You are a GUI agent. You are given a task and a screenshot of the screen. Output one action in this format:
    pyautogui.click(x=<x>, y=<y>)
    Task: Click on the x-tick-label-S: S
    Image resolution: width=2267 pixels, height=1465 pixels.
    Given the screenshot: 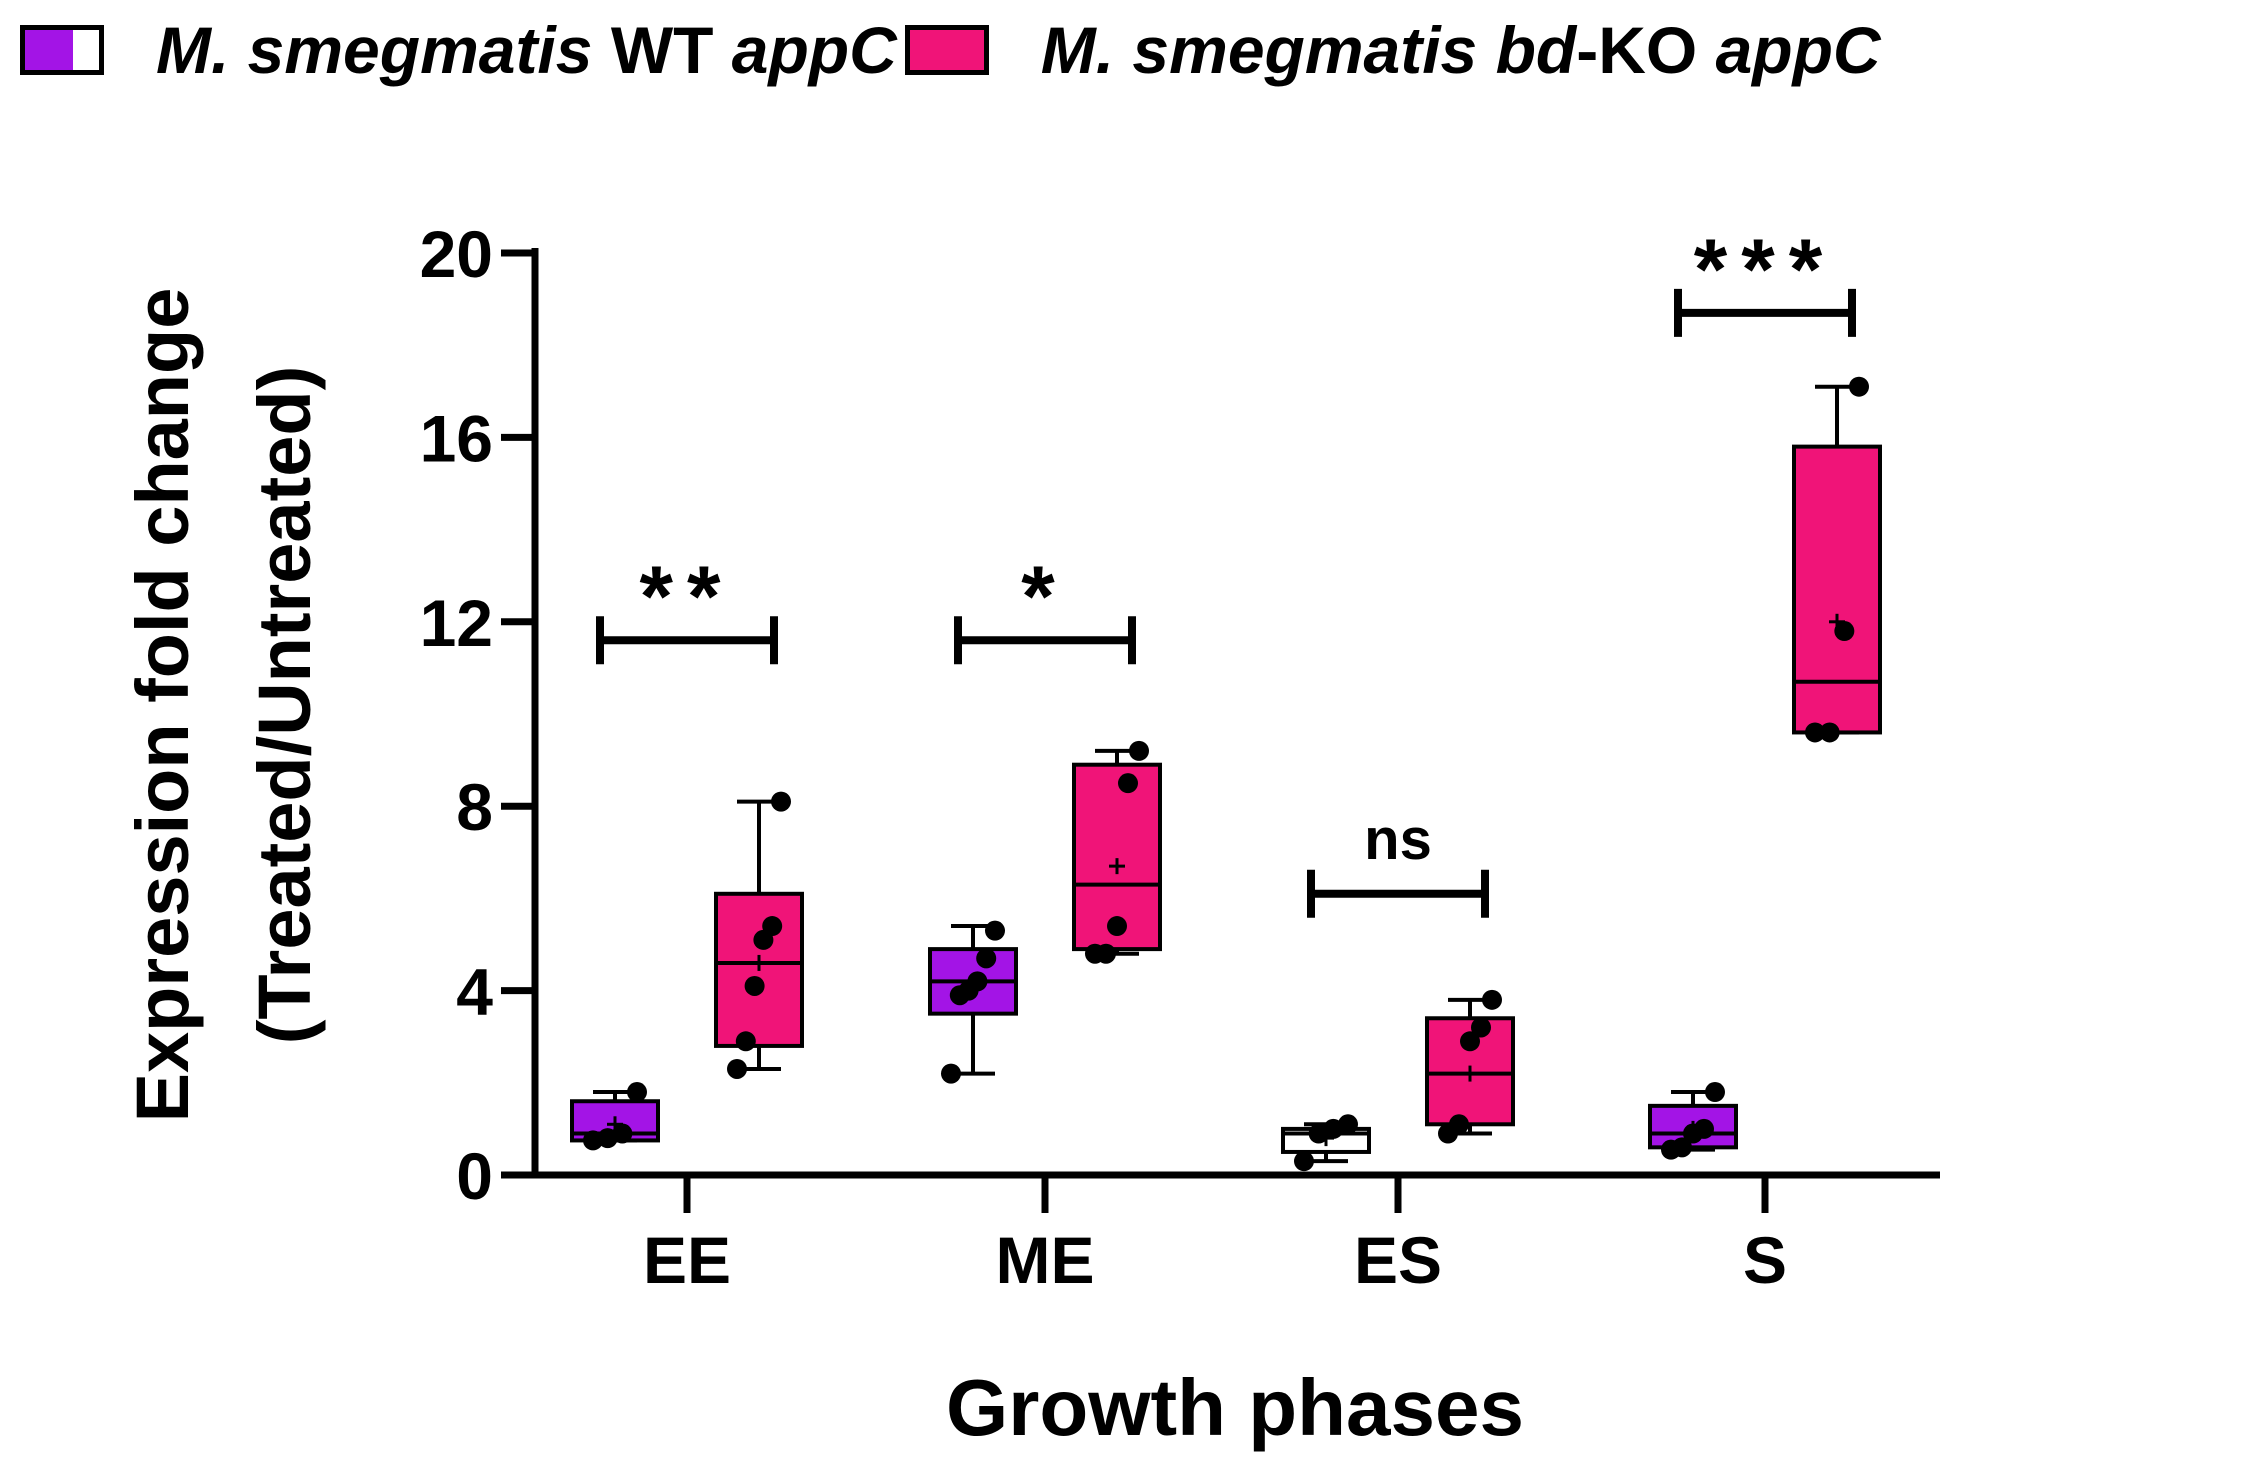 What is the action you would take?
    pyautogui.click(x=1765, y=1260)
    